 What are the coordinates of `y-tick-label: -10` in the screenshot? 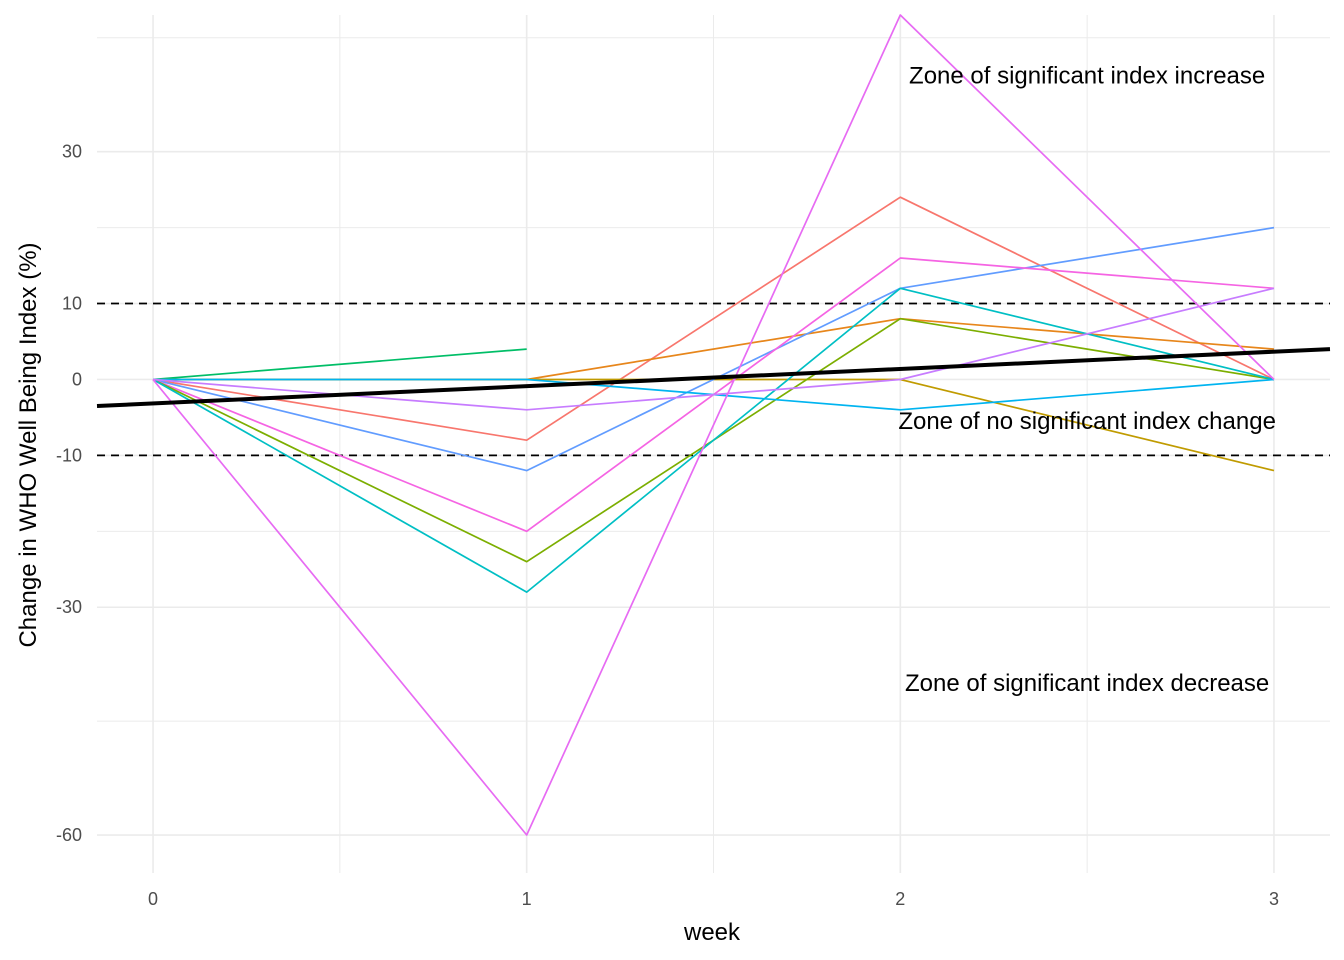 It's located at (69, 455).